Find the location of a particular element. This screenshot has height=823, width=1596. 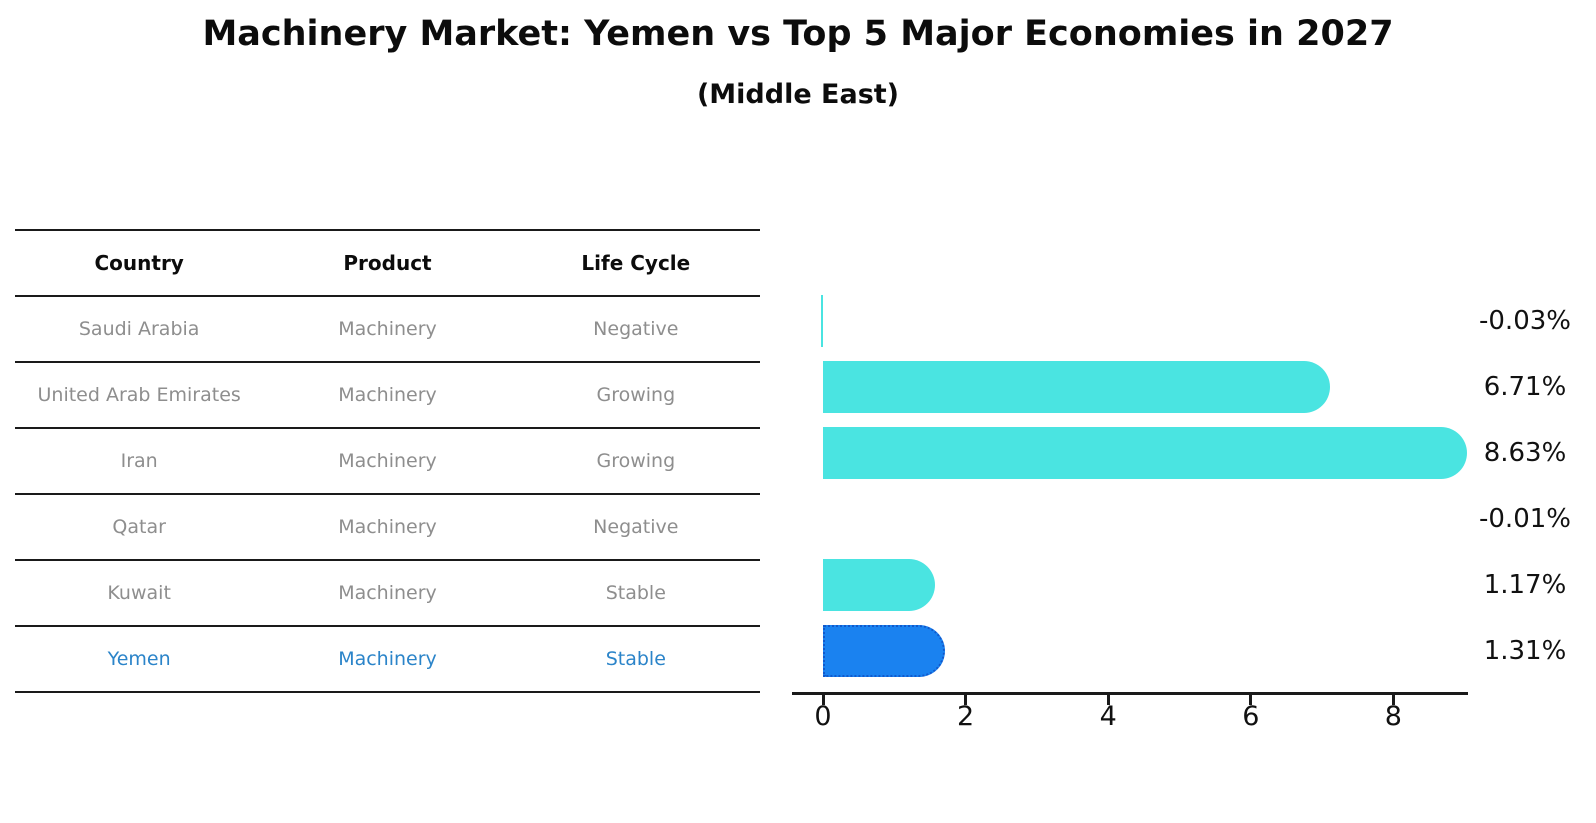

bar-iran is located at coordinates (1145, 453).